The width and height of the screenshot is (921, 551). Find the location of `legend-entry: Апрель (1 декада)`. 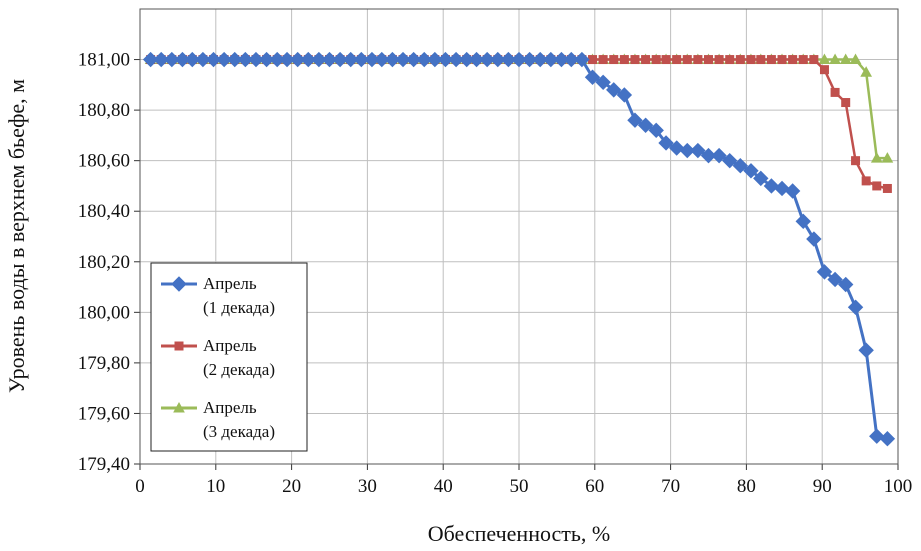

legend-entry: Апрель (1 декада) is located at coordinates (218, 295).